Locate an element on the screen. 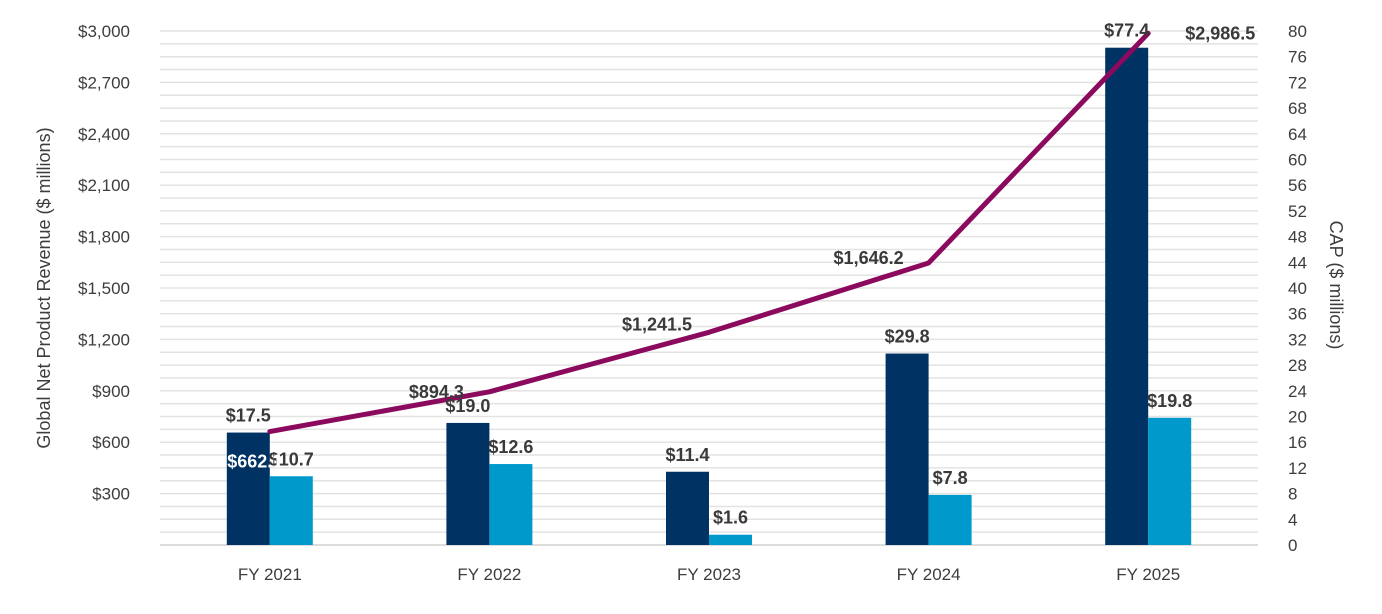 Image resolution: width=1382 pixels, height=614 pixels. right-tick-label: 60 is located at coordinates (1297, 160).